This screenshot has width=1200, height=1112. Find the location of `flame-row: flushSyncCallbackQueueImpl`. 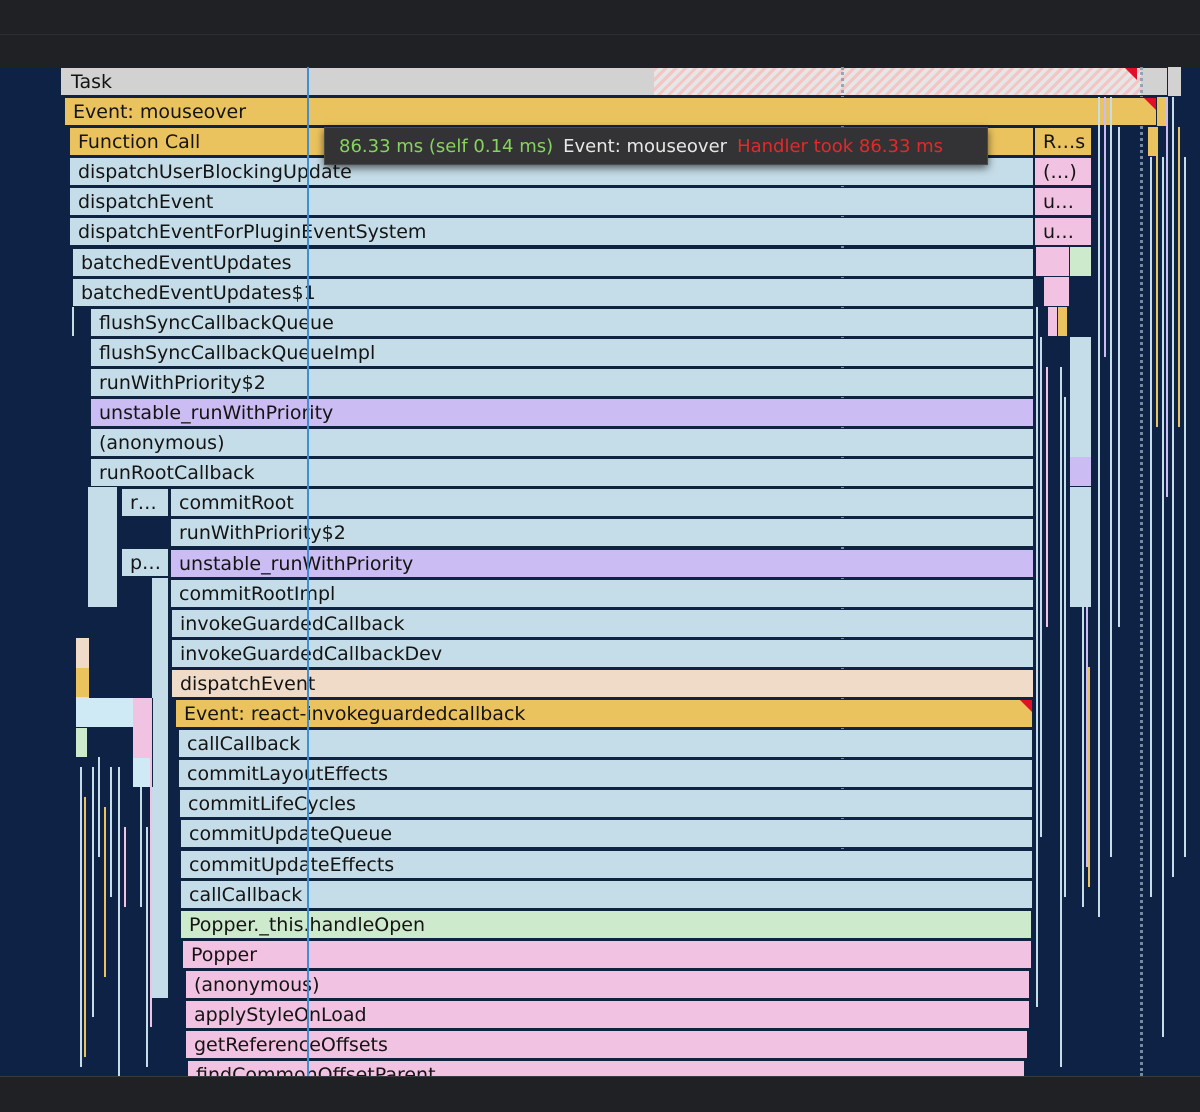

flame-row: flushSyncCallbackQueueImpl is located at coordinates (562, 352).